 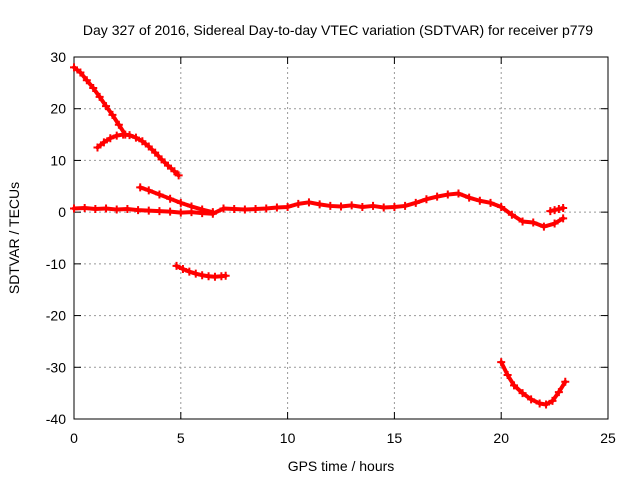 What do you see at coordinates (56, 264) in the screenshot?
I see `y-tick-label: -10` at bounding box center [56, 264].